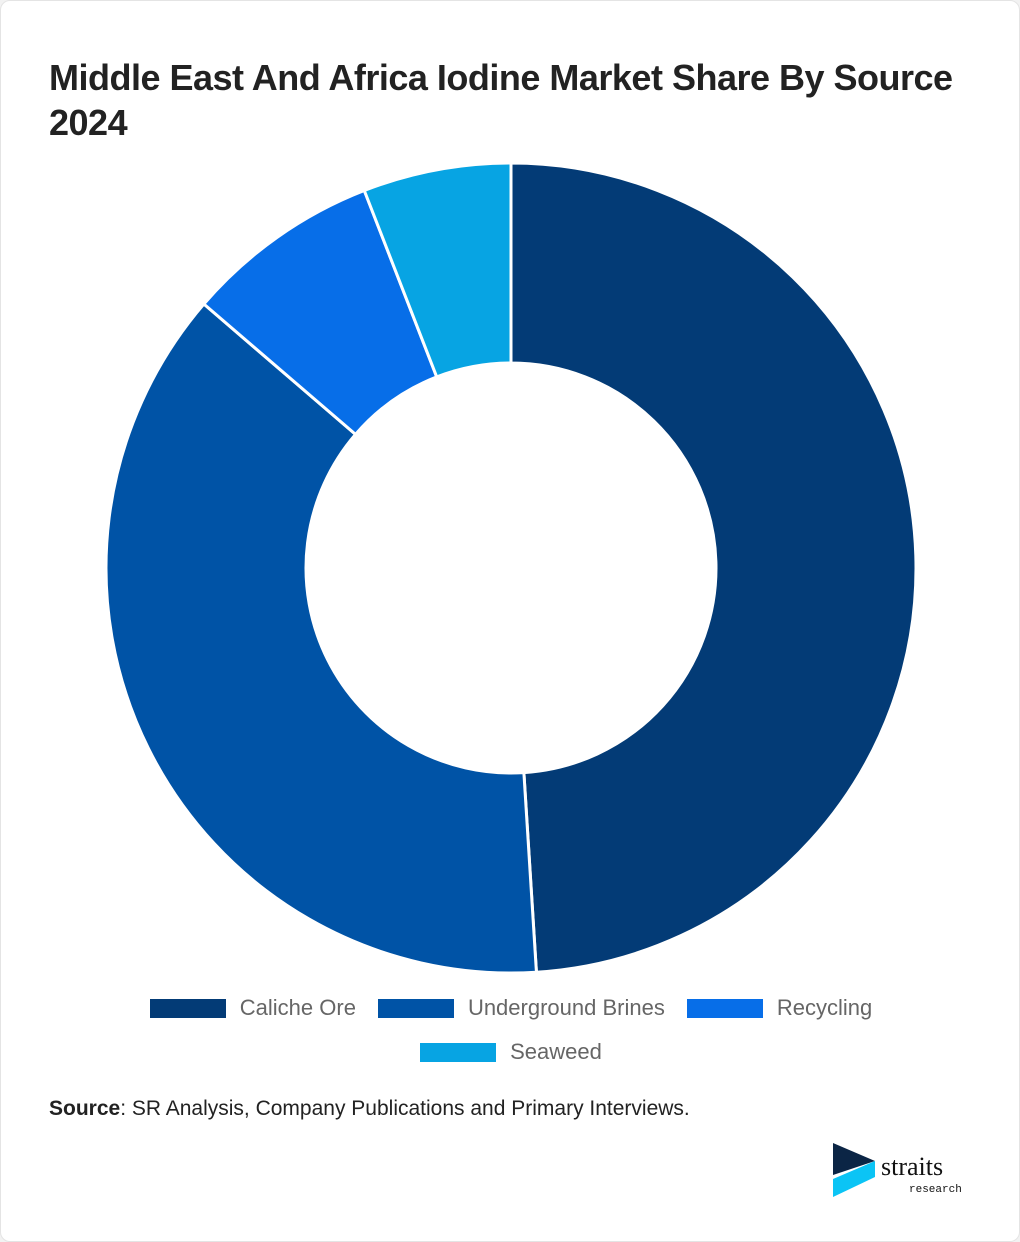  I want to click on legend-item: Caliche Ore, so click(252, 1008).